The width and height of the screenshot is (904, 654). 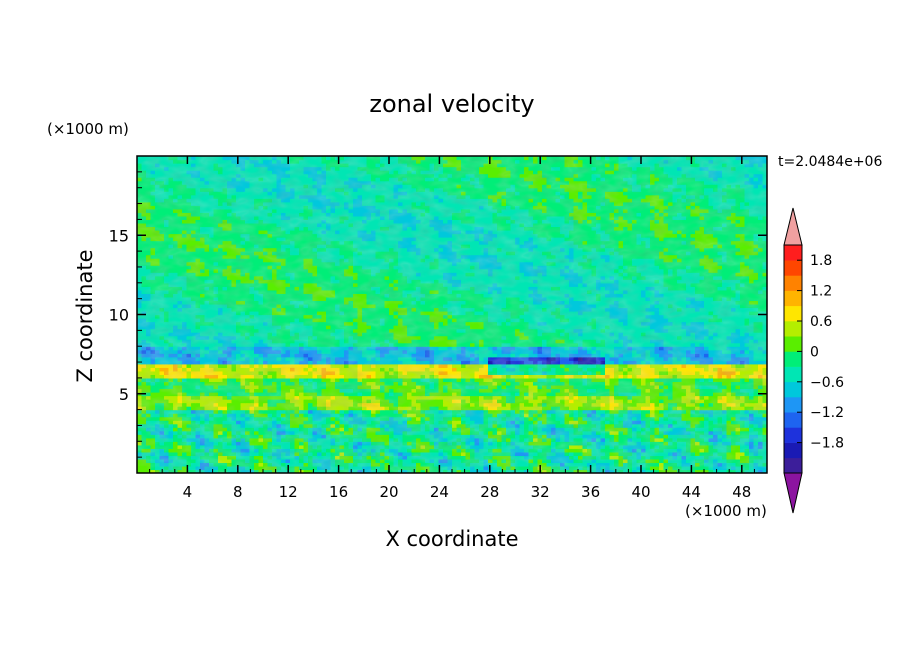 I want to click on y-units-label: (×1000 m), so click(x=88, y=129).